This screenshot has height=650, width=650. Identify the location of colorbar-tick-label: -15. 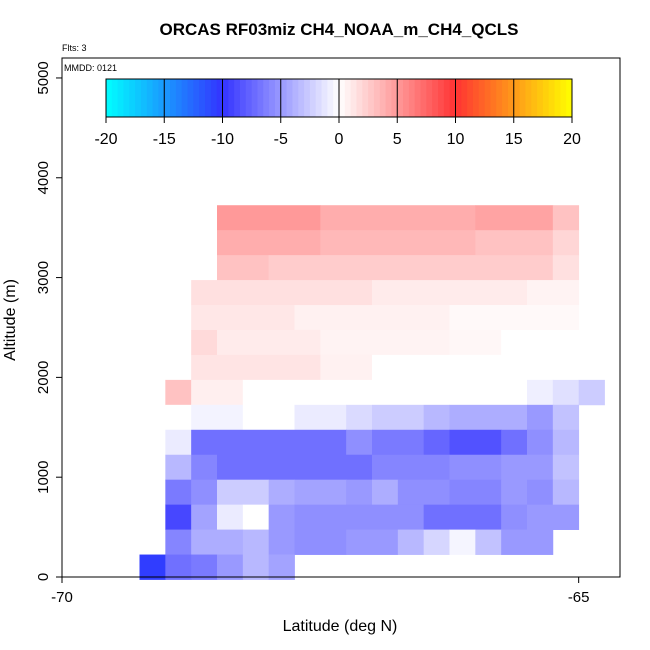
(164, 139).